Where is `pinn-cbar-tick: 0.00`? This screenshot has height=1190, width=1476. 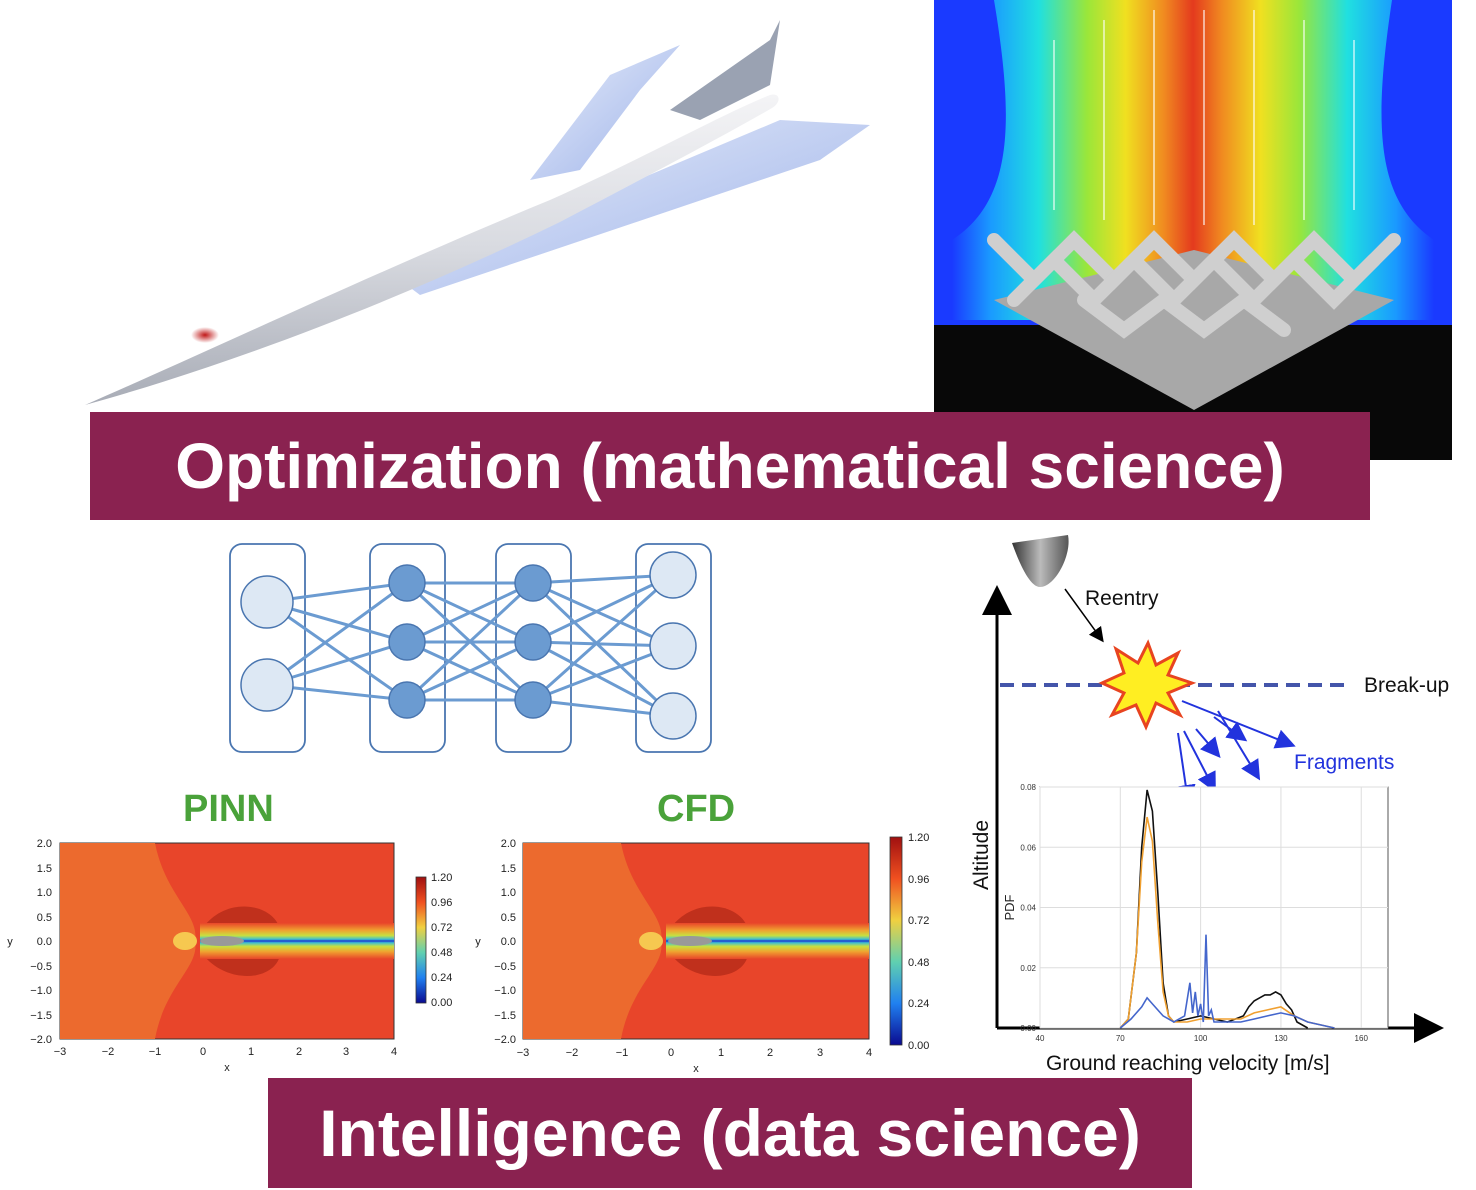
pinn-cbar-tick: 0.00 is located at coordinates (441, 1003).